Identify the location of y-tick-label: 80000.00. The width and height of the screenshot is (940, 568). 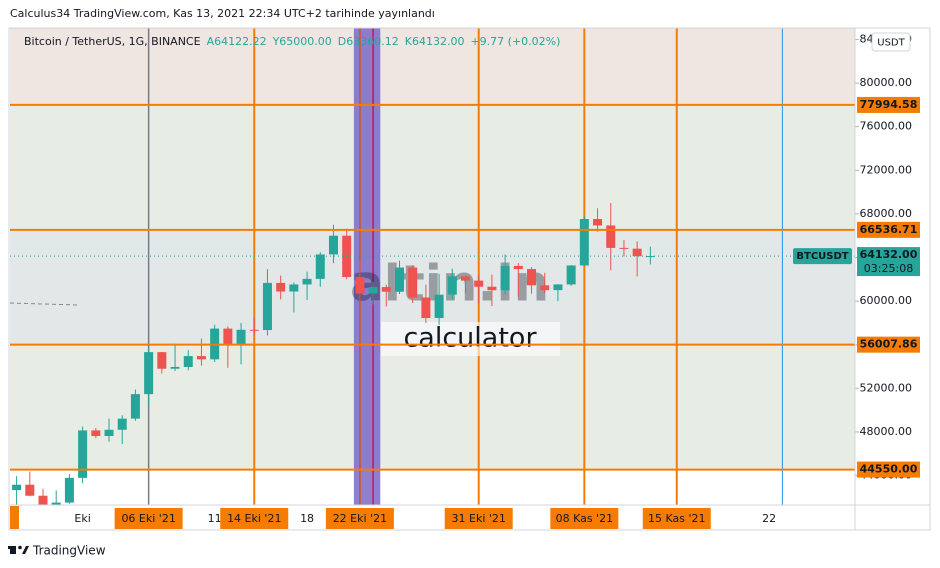
(886, 82).